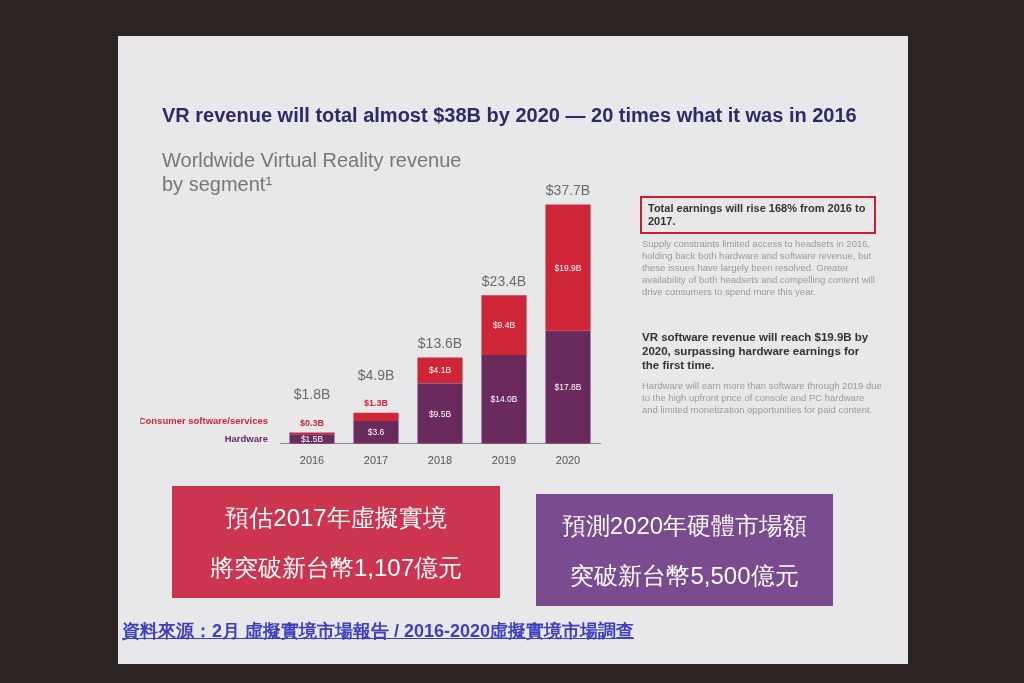  I want to click on text: 突破新台幣5,500億元, so click(684, 576).